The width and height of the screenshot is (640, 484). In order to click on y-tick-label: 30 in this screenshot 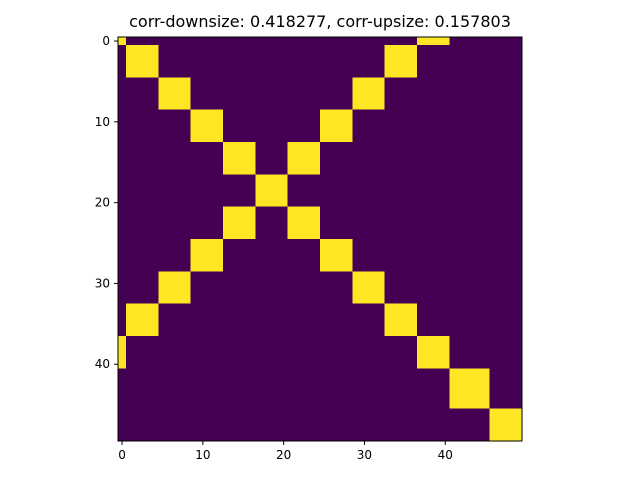, I will do `click(102, 283)`.